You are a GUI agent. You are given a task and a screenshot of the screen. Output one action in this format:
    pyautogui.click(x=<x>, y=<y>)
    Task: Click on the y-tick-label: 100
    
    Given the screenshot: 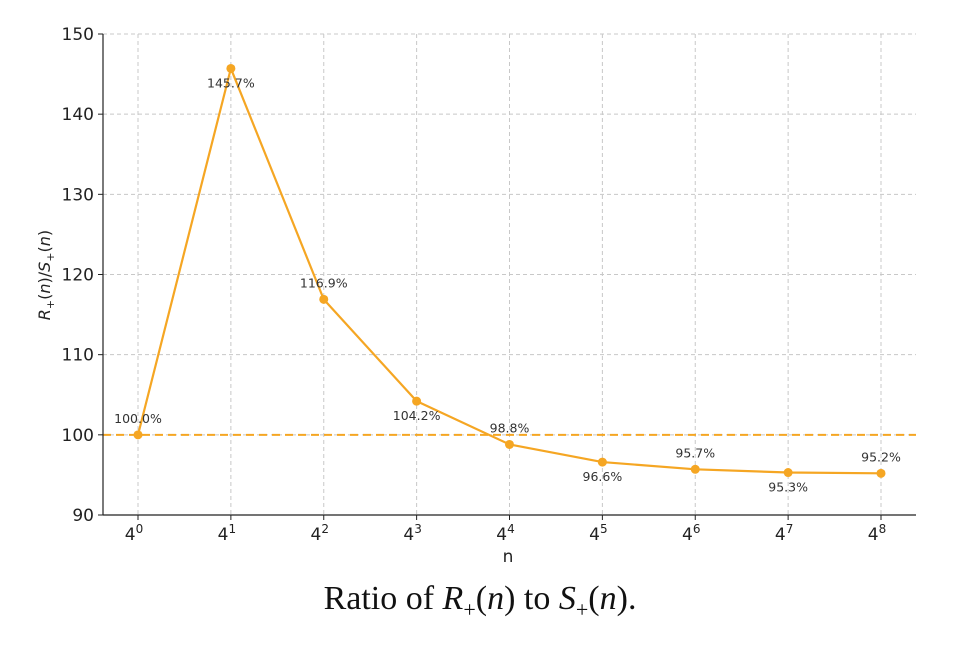 What is the action you would take?
    pyautogui.click(x=78, y=436)
    